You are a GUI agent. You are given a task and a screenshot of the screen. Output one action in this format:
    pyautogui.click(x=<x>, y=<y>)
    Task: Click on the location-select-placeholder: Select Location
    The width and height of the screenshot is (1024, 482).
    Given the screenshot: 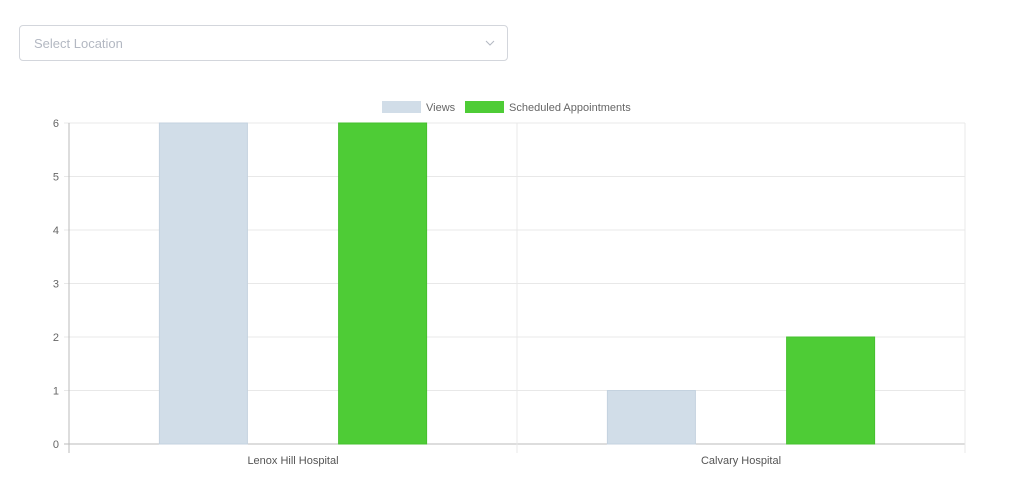 What is the action you would take?
    pyautogui.click(x=78, y=43)
    